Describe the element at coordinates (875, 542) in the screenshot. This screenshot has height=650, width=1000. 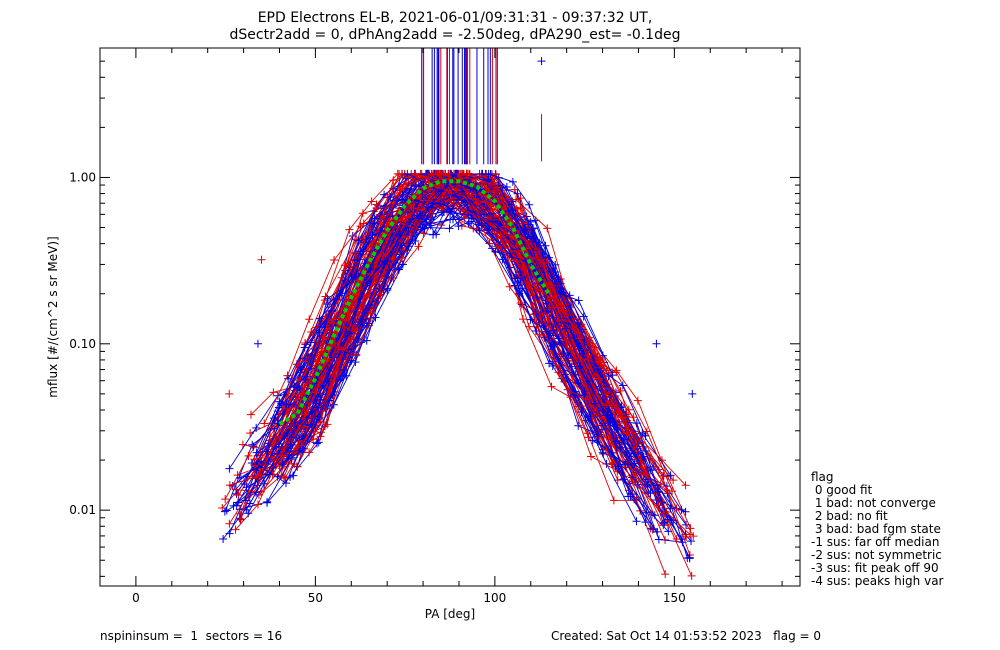
I see `legend-entry: -1 sus: far off median` at that location.